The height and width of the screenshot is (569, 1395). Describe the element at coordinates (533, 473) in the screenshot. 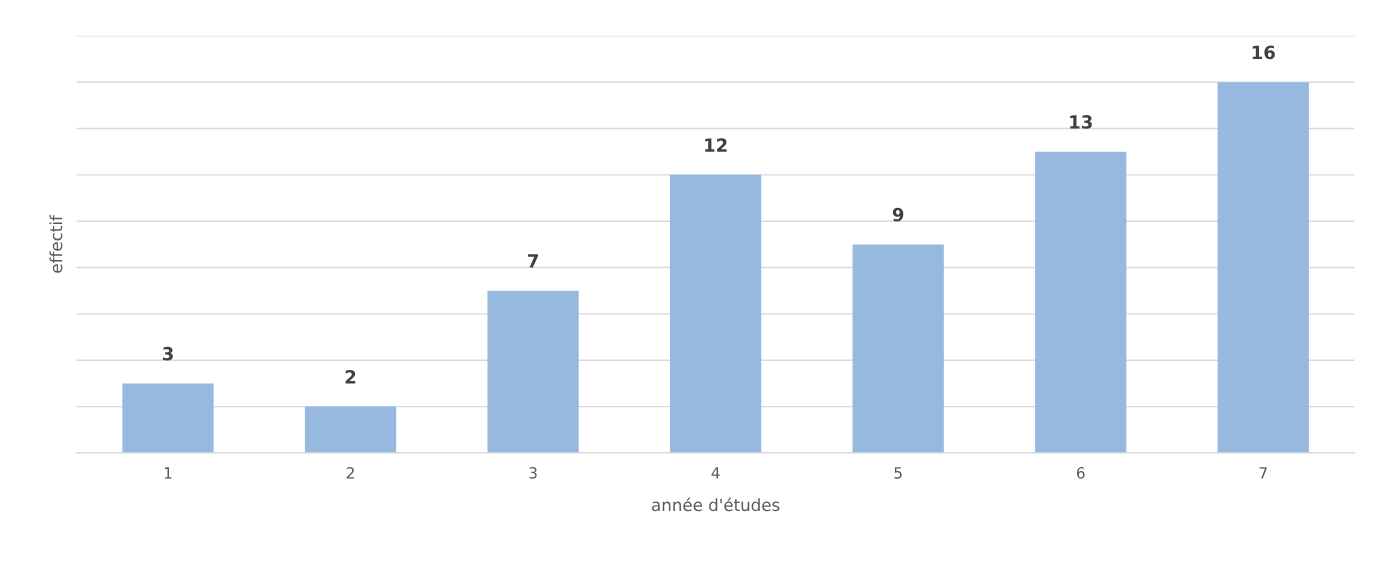

I see `x-tick-label: 3` at that location.